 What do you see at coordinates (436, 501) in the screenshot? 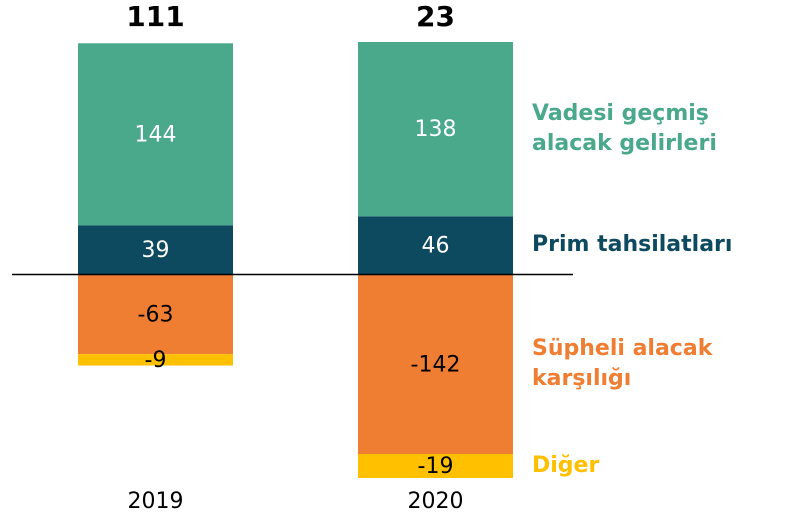
I see `x-tick-label: 2020` at bounding box center [436, 501].